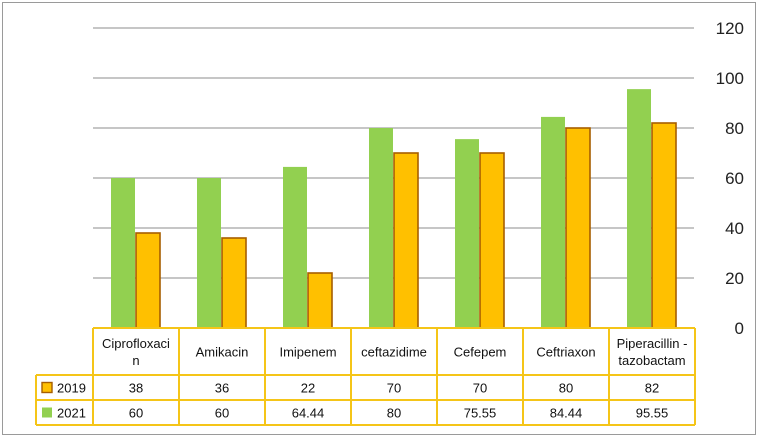 The image size is (762, 441). Describe the element at coordinates (136, 388) in the screenshot. I see `data-label-2019: 38` at that location.